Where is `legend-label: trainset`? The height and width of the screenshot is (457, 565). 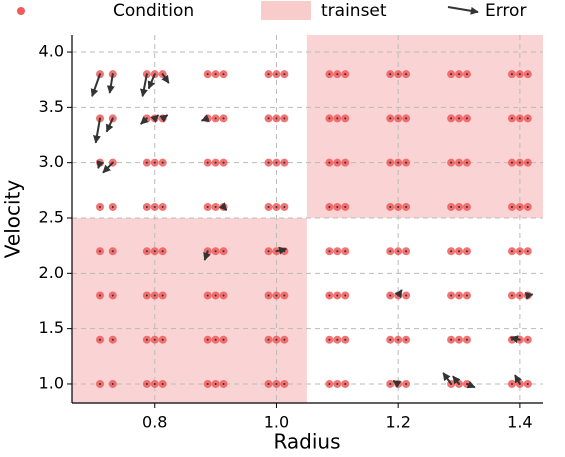
legend-label: trainset is located at coordinates (354, 11).